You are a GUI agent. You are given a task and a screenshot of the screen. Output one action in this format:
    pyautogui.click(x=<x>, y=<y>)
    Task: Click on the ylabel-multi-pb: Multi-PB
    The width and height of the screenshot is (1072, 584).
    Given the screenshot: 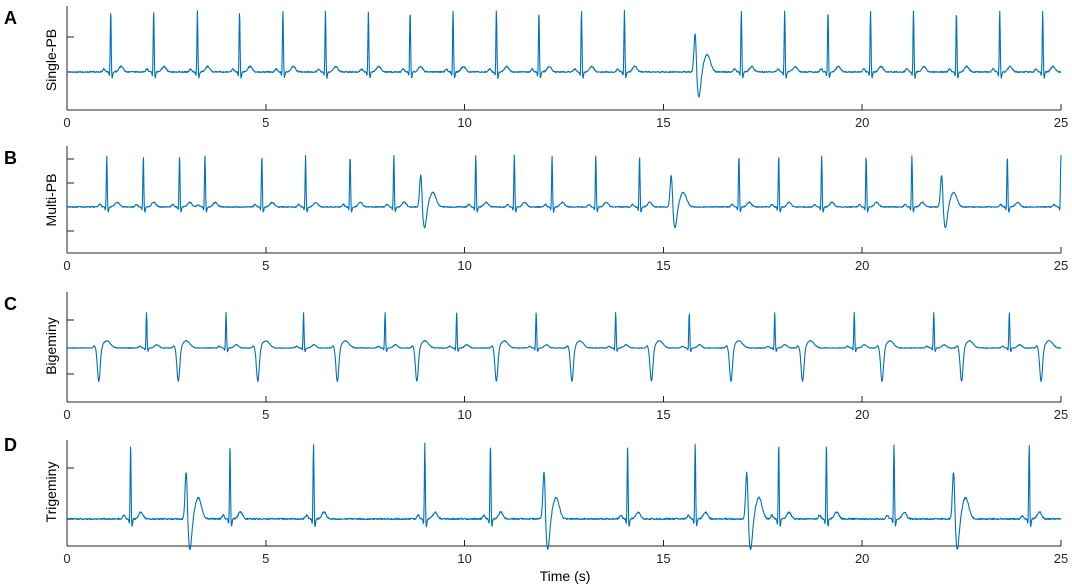 What is the action you would take?
    pyautogui.click(x=51, y=200)
    